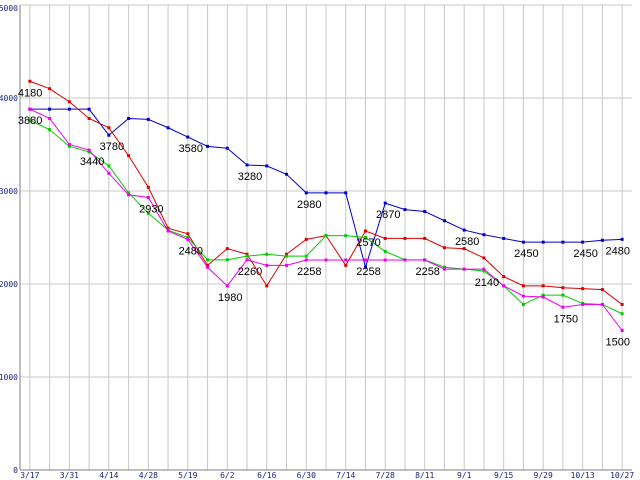 This screenshot has width=640, height=480. What do you see at coordinates (467, 242) in the screenshot?
I see `data-label: 2580` at bounding box center [467, 242].